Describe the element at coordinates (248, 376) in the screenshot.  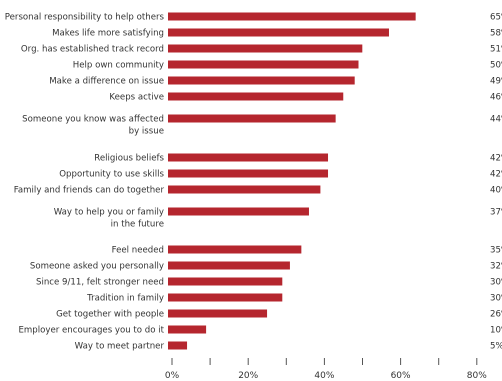
I see `tick-label-1: 20%` at that location.